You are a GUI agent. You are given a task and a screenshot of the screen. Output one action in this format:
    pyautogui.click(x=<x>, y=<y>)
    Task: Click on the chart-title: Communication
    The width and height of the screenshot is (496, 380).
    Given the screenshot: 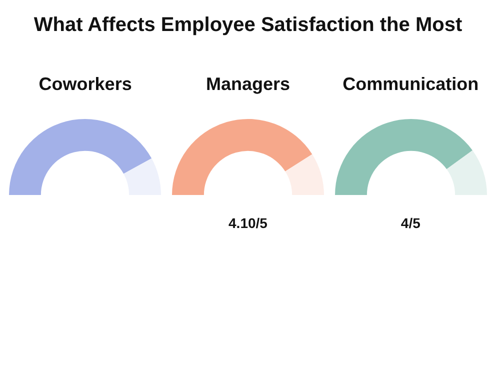 What is the action you would take?
    pyautogui.click(x=411, y=84)
    